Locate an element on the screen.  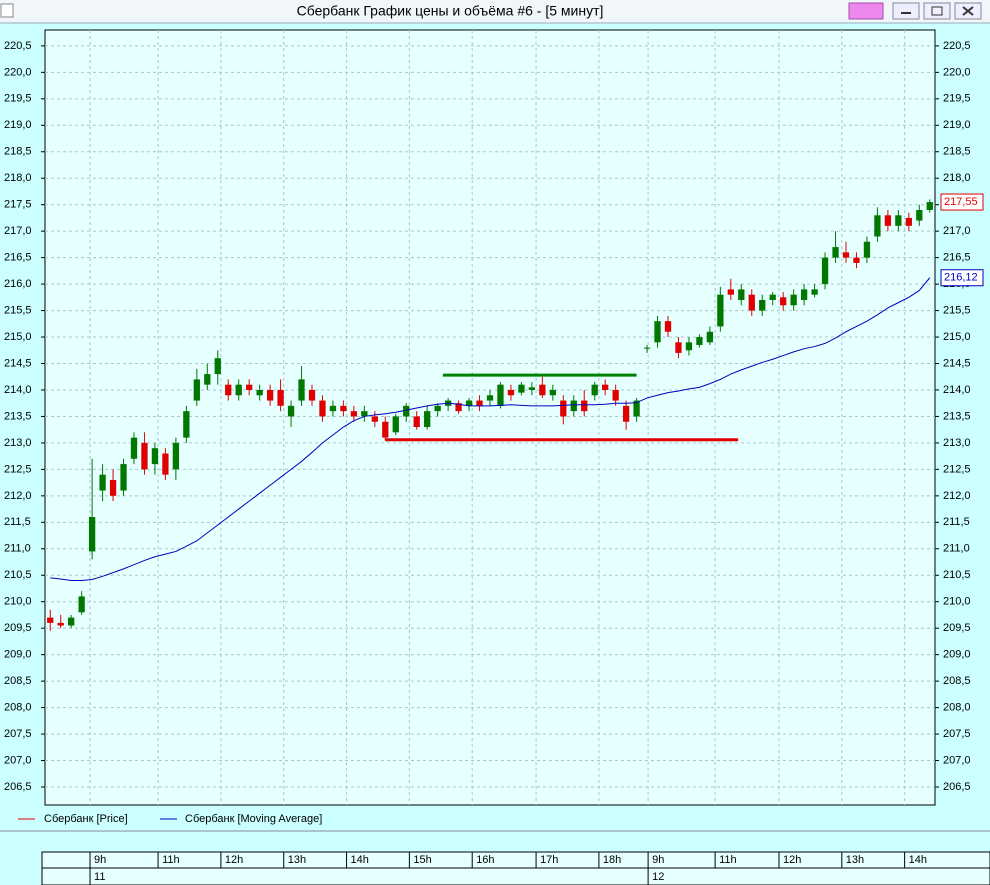
y-tick-label: 215,0 is located at coordinates (18, 337).